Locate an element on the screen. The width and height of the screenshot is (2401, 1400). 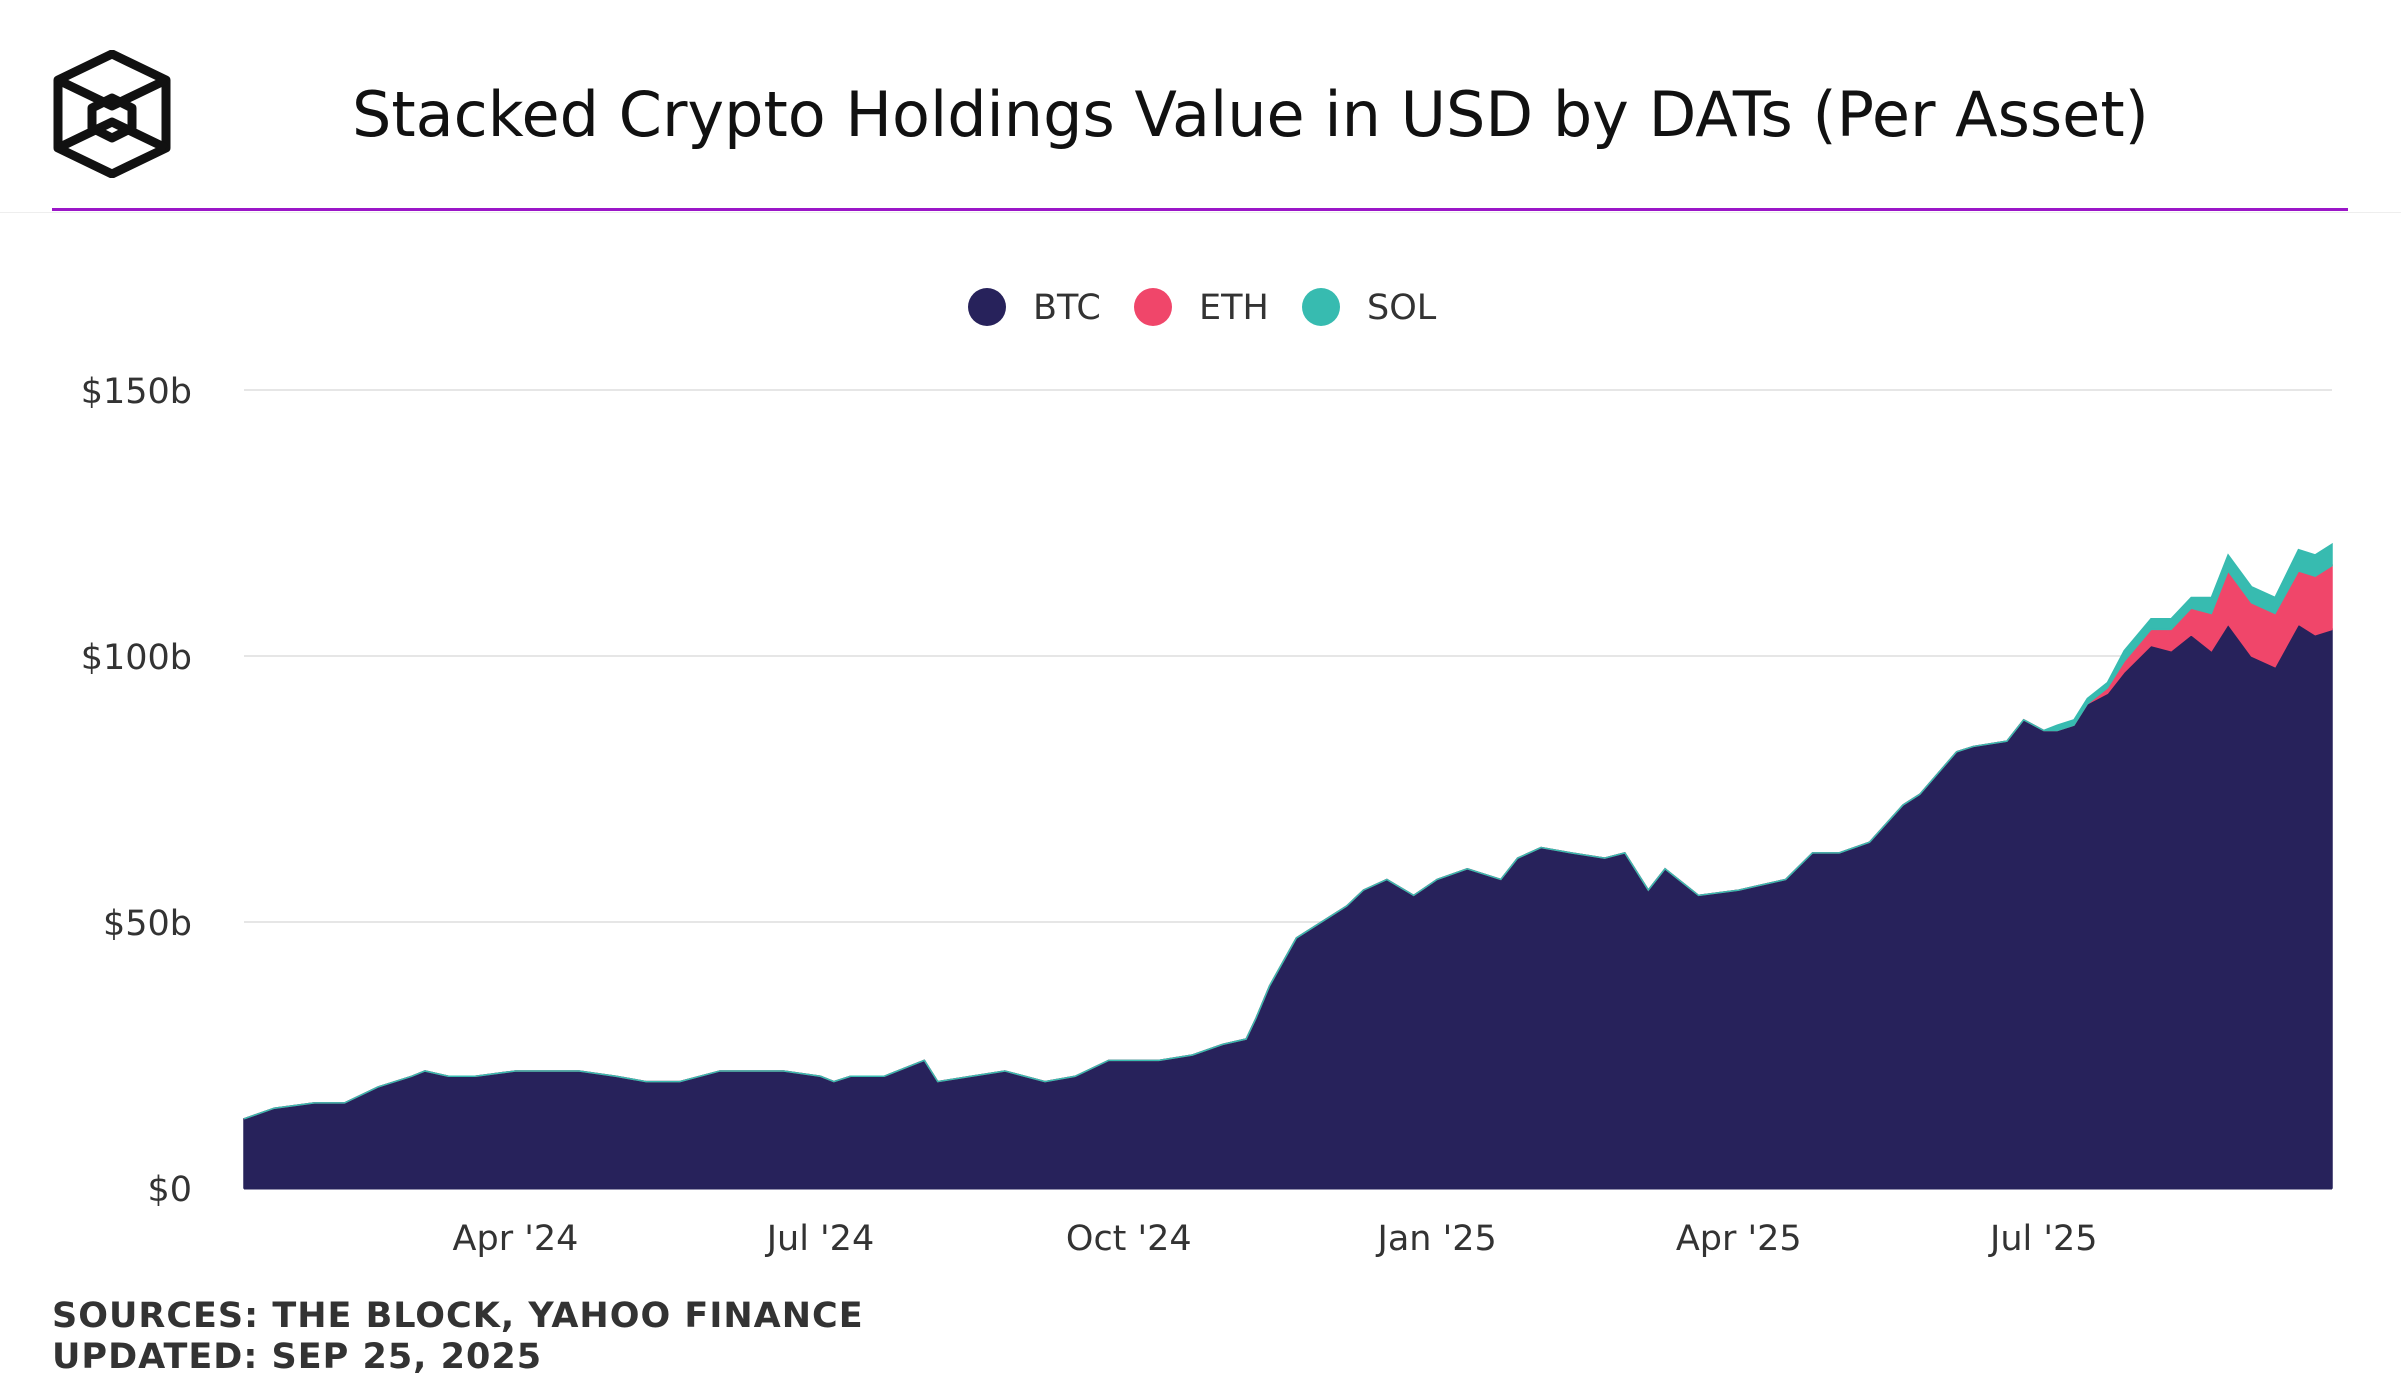
y-tick-label-1: $50b is located at coordinates (147, 924).